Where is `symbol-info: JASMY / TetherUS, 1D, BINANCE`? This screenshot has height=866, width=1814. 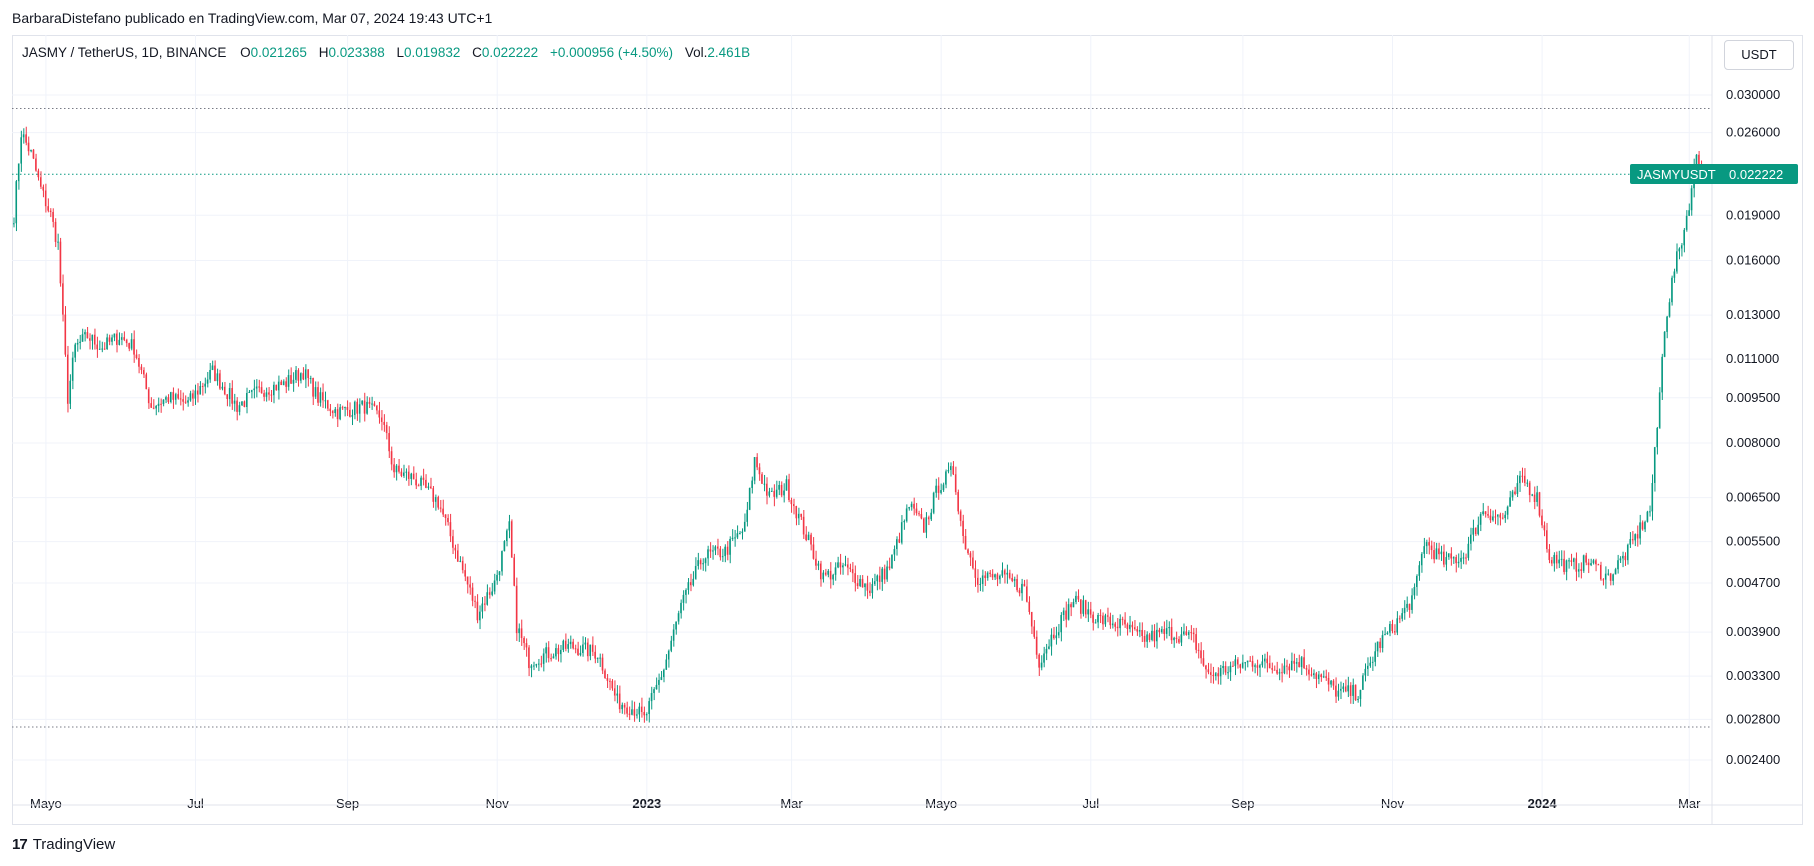
symbol-info: JASMY / TetherUS, 1D, BINANCE is located at coordinates (124, 52).